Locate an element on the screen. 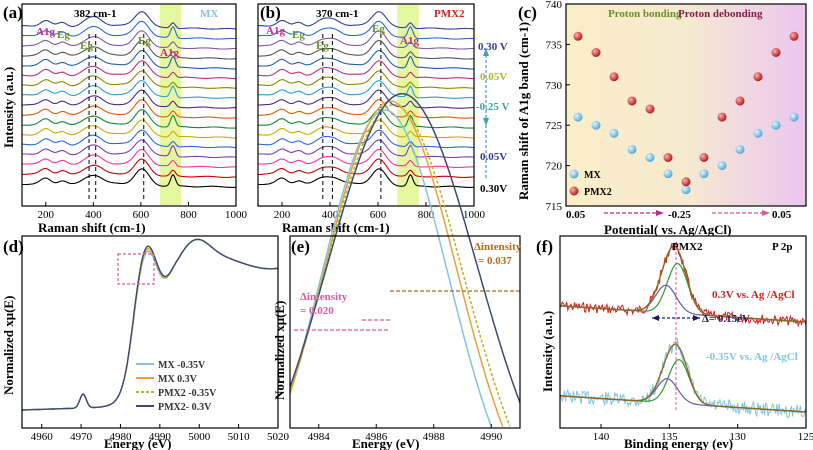 The height and width of the screenshot is (450, 813). panel-c-legend-pmx2: PMX2 is located at coordinates (598, 192).